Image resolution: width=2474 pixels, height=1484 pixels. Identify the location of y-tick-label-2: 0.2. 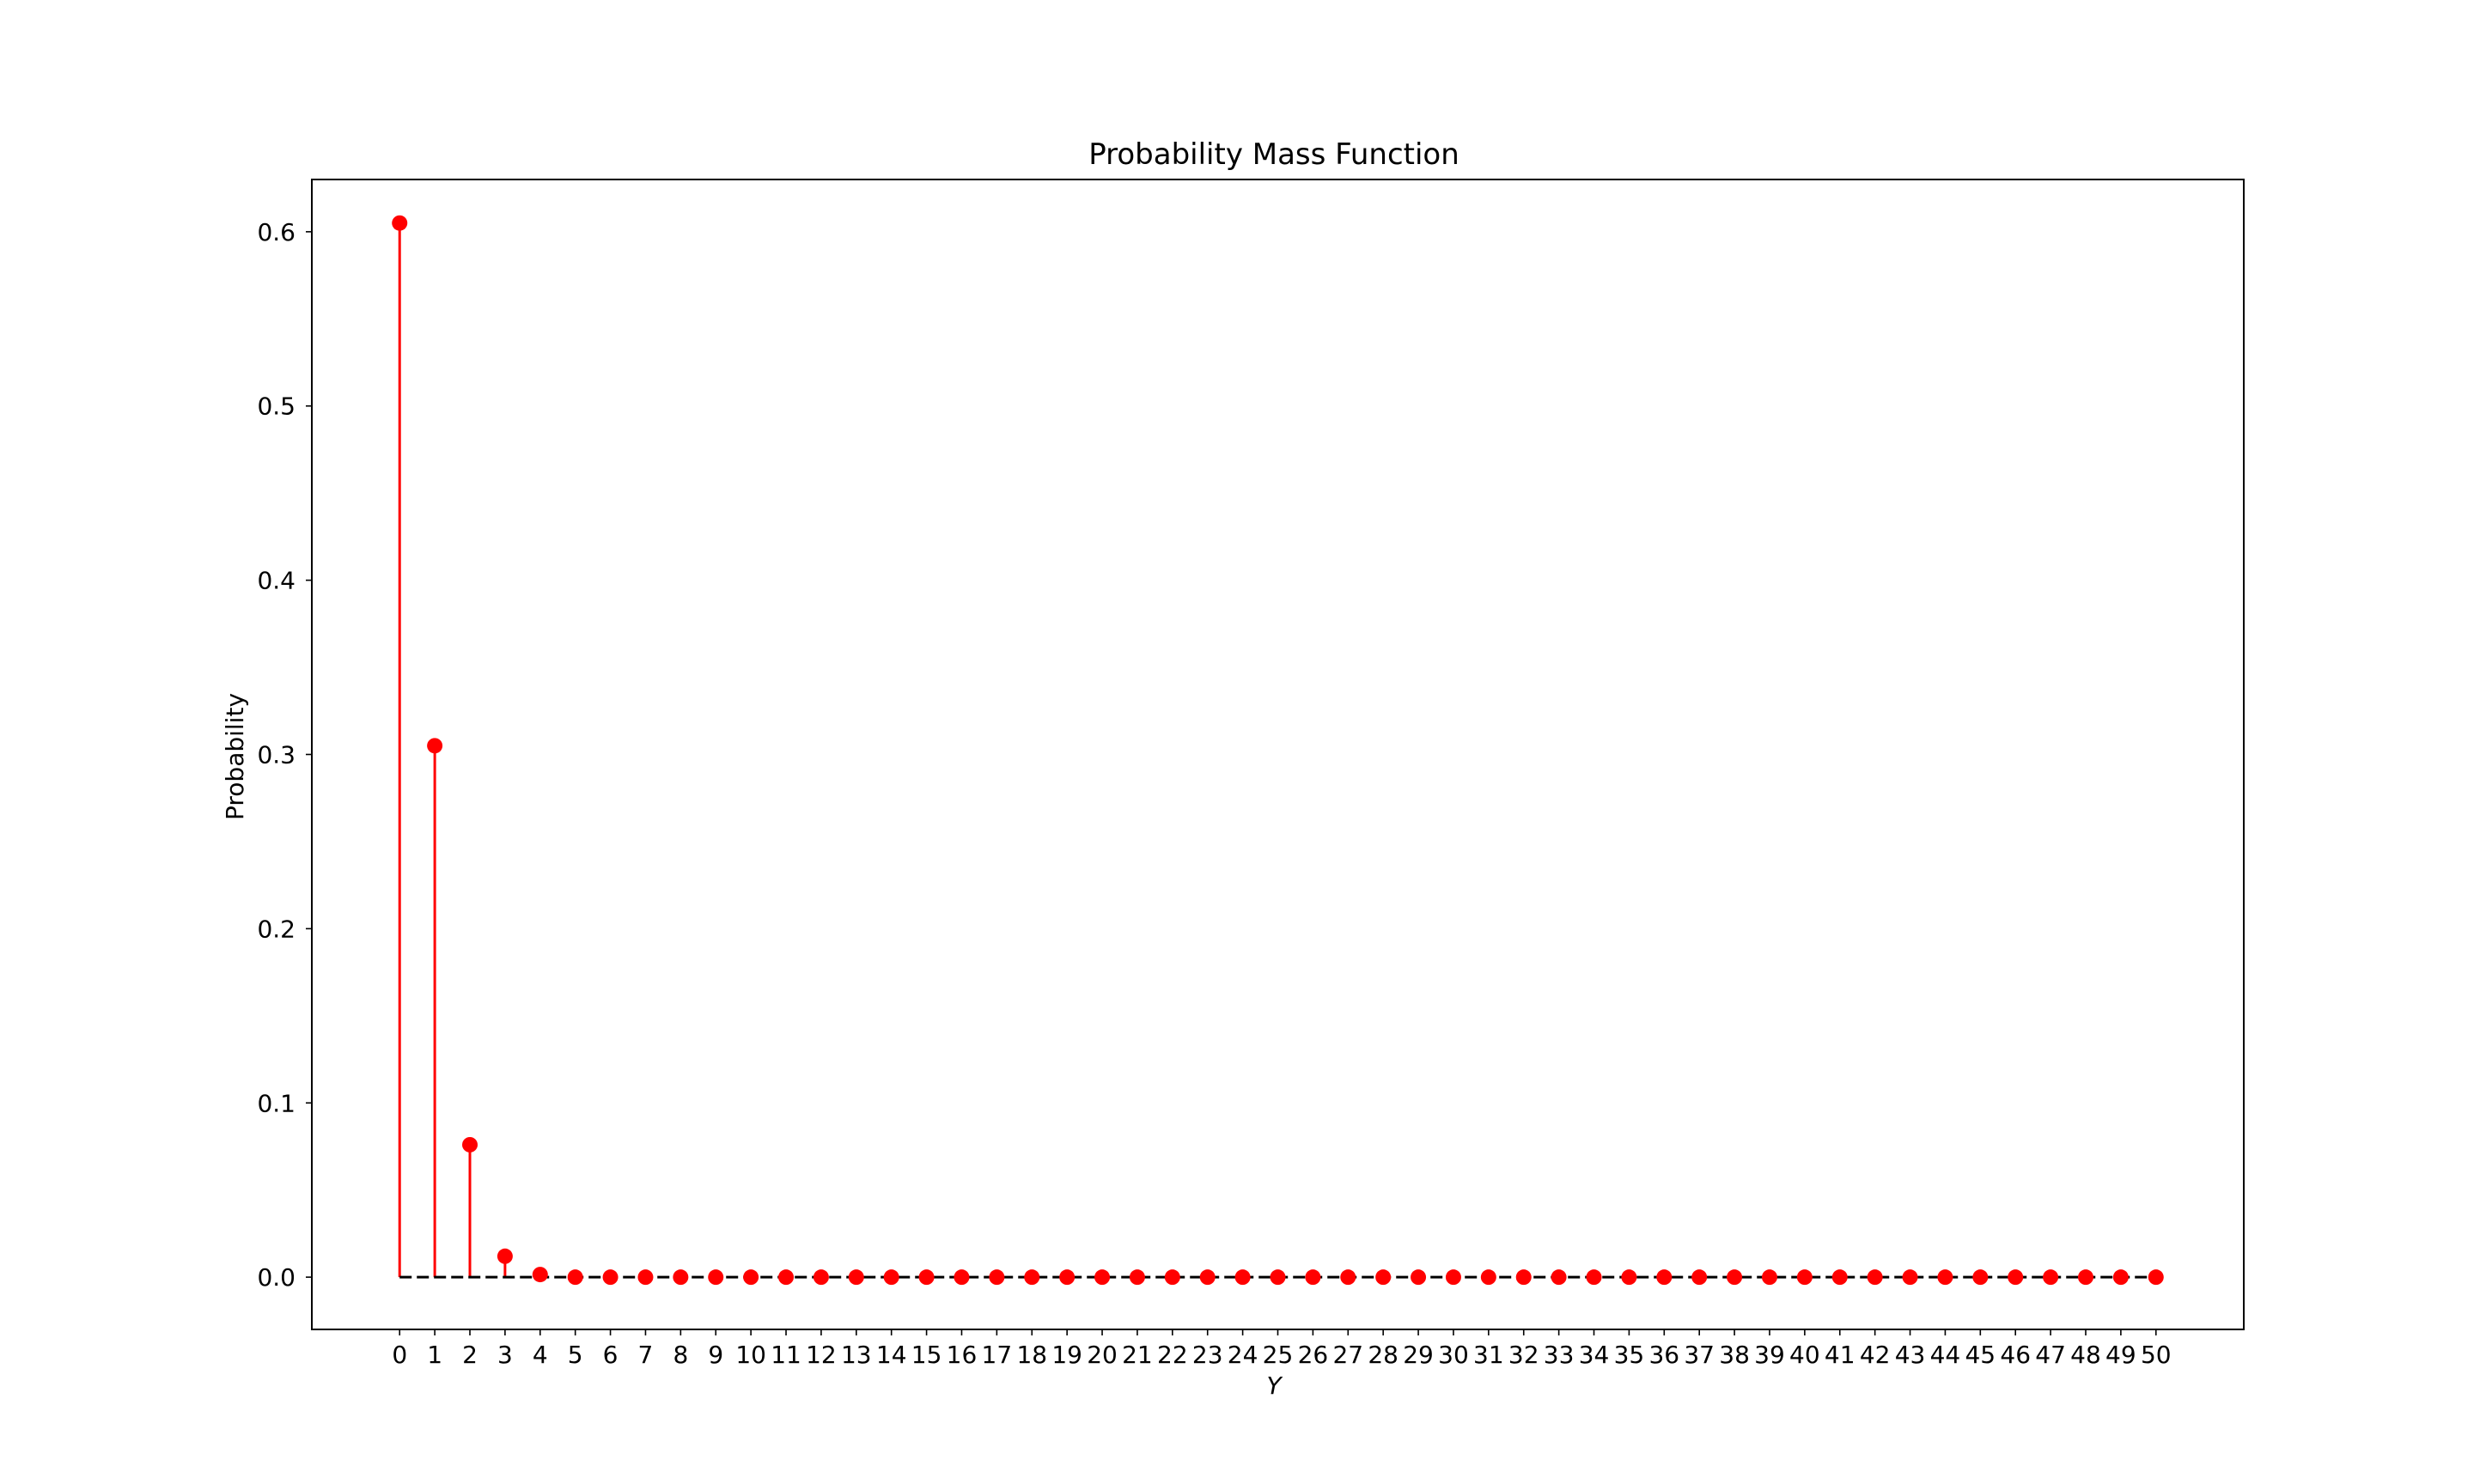
(276, 929).